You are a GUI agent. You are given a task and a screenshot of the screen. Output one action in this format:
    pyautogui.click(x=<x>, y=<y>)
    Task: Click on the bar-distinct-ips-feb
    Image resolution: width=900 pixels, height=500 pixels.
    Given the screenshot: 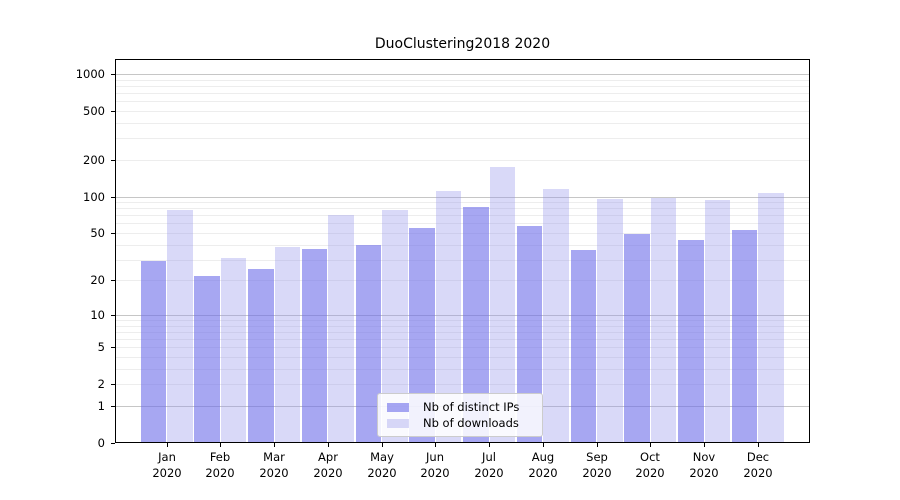 What is the action you would take?
    pyautogui.click(x=207, y=359)
    